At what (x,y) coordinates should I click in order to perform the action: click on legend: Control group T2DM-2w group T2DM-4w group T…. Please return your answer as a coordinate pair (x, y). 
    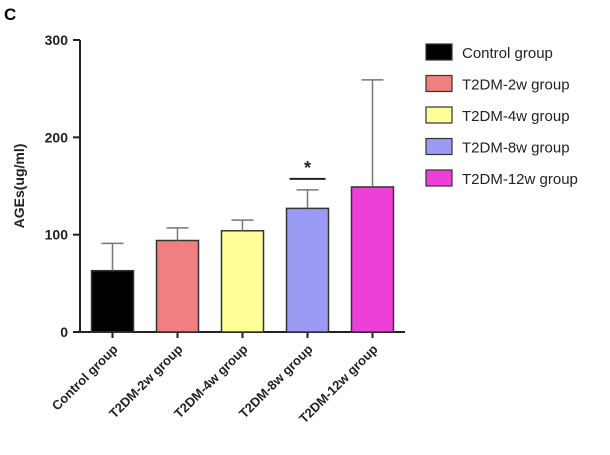
    Looking at the image, I should click on (501, 115).